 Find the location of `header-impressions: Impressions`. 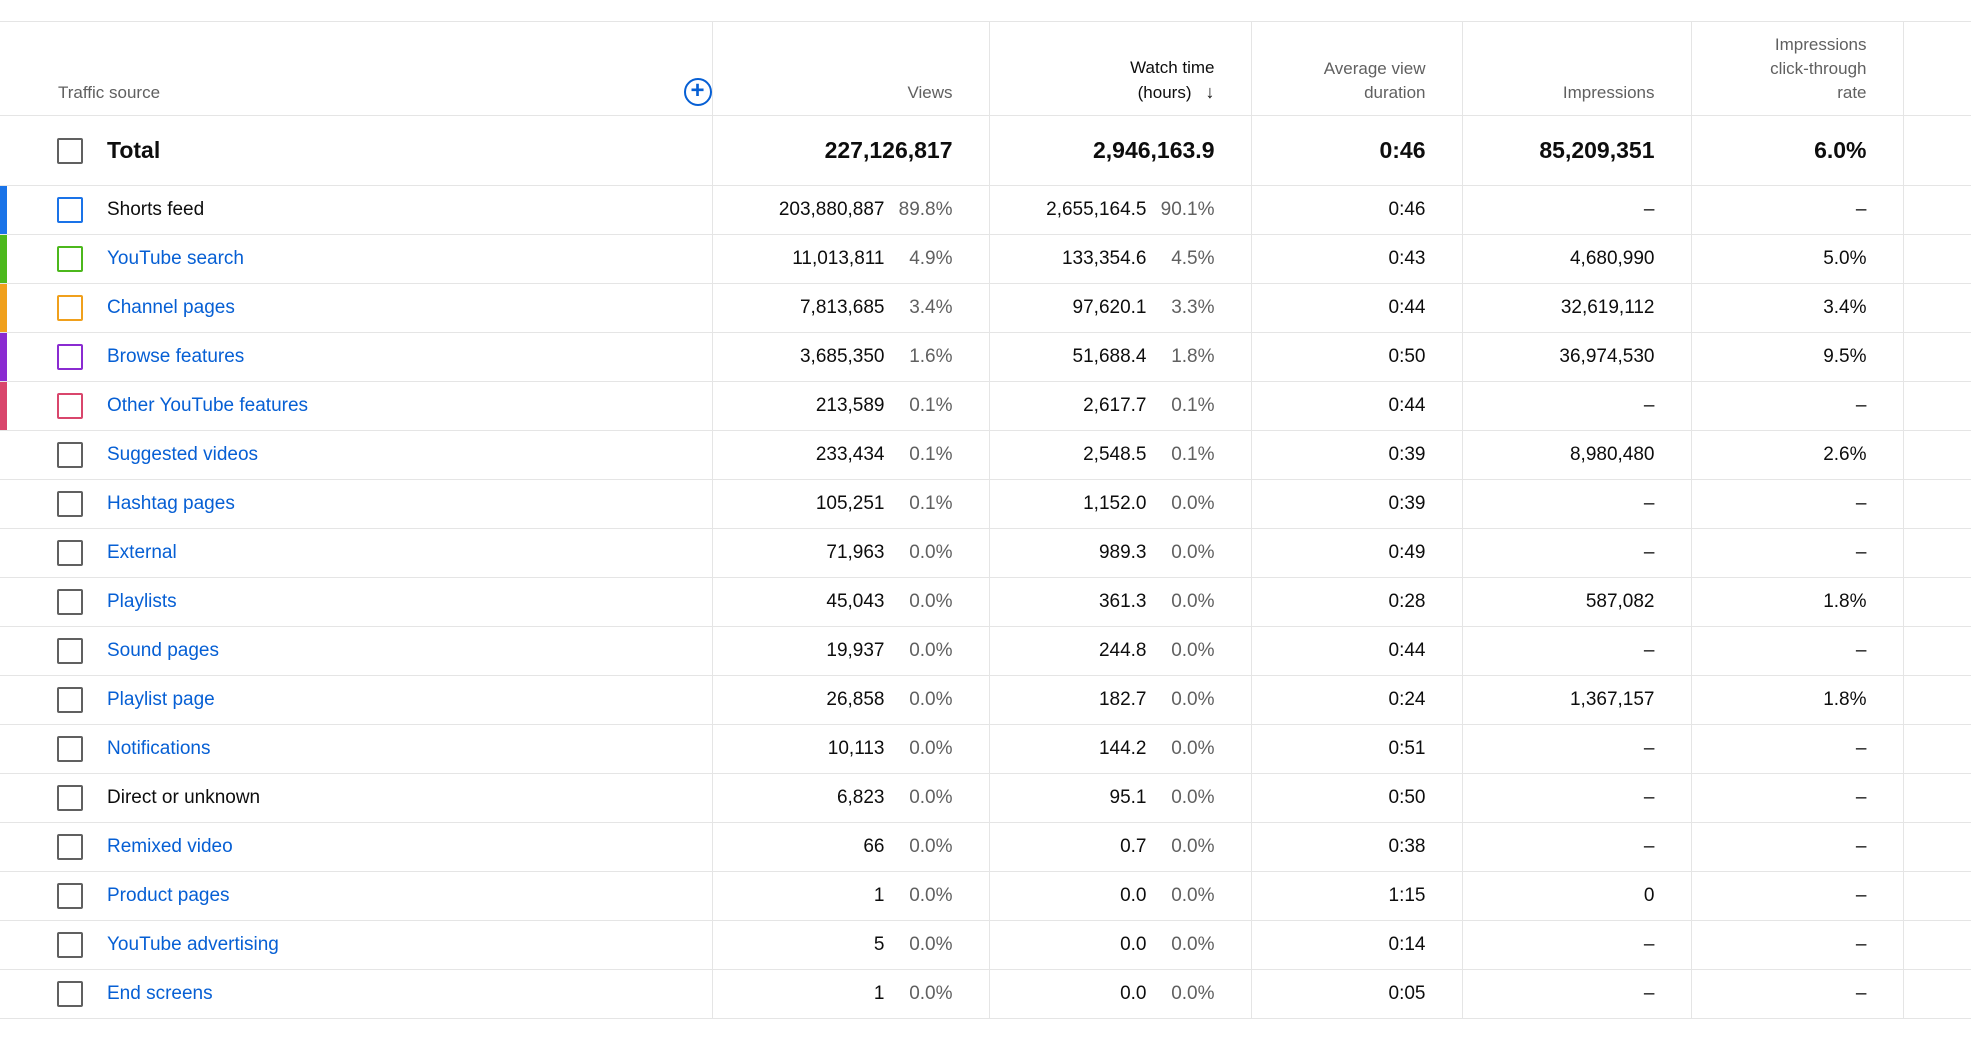

header-impressions: Impressions is located at coordinates (1577, 68).